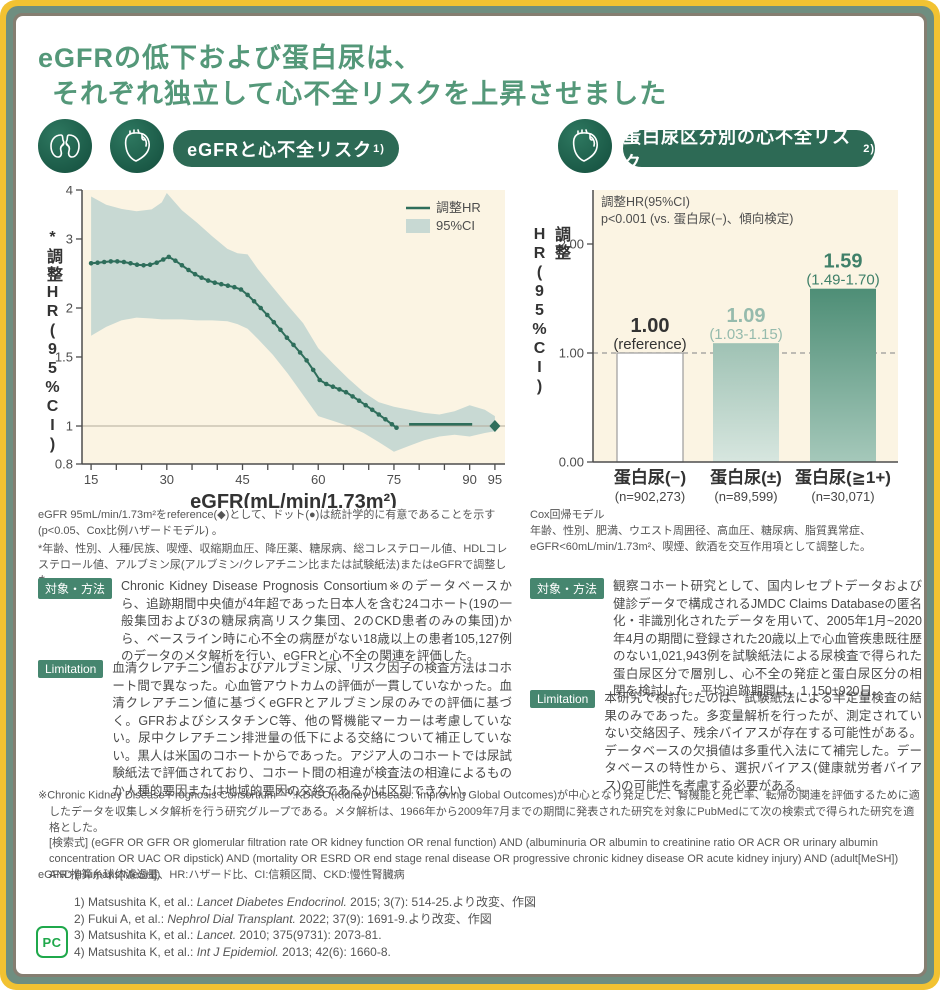  What do you see at coordinates (650, 496) in the screenshot?
I see `bar-n-1: (n=902,273)` at bounding box center [650, 496].